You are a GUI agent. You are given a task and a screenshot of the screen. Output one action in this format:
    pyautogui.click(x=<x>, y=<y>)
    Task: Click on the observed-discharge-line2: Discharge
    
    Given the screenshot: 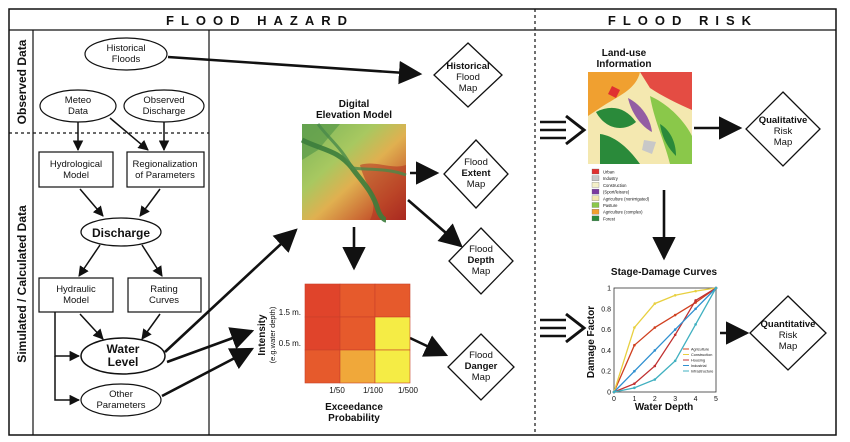 What is the action you would take?
    pyautogui.click(x=164, y=111)
    